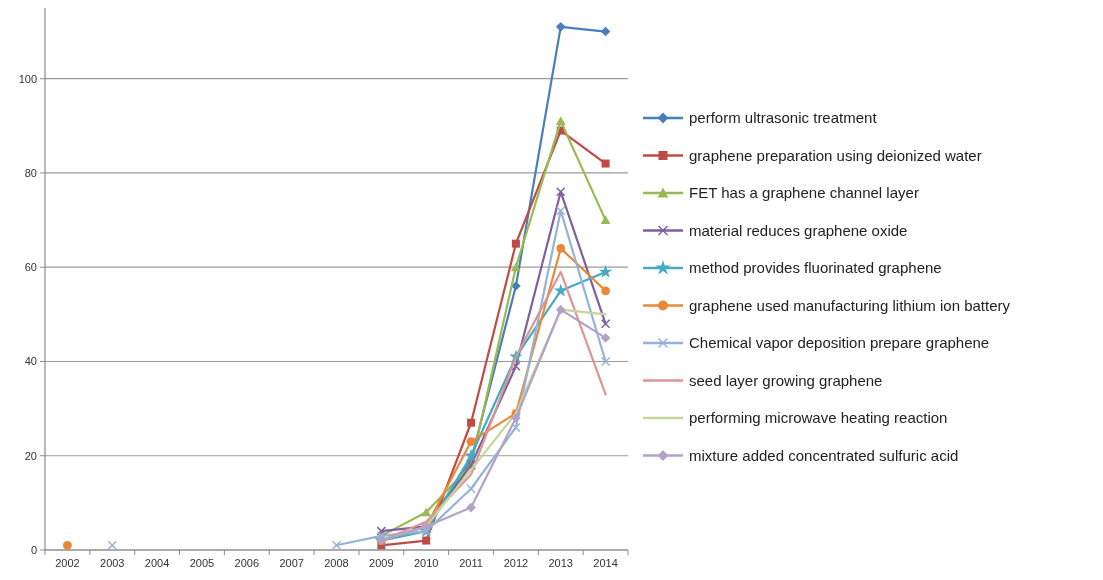 Image resolution: width=1103 pixels, height=580 pixels. I want to click on y-tick-label: 60, so click(30, 267).